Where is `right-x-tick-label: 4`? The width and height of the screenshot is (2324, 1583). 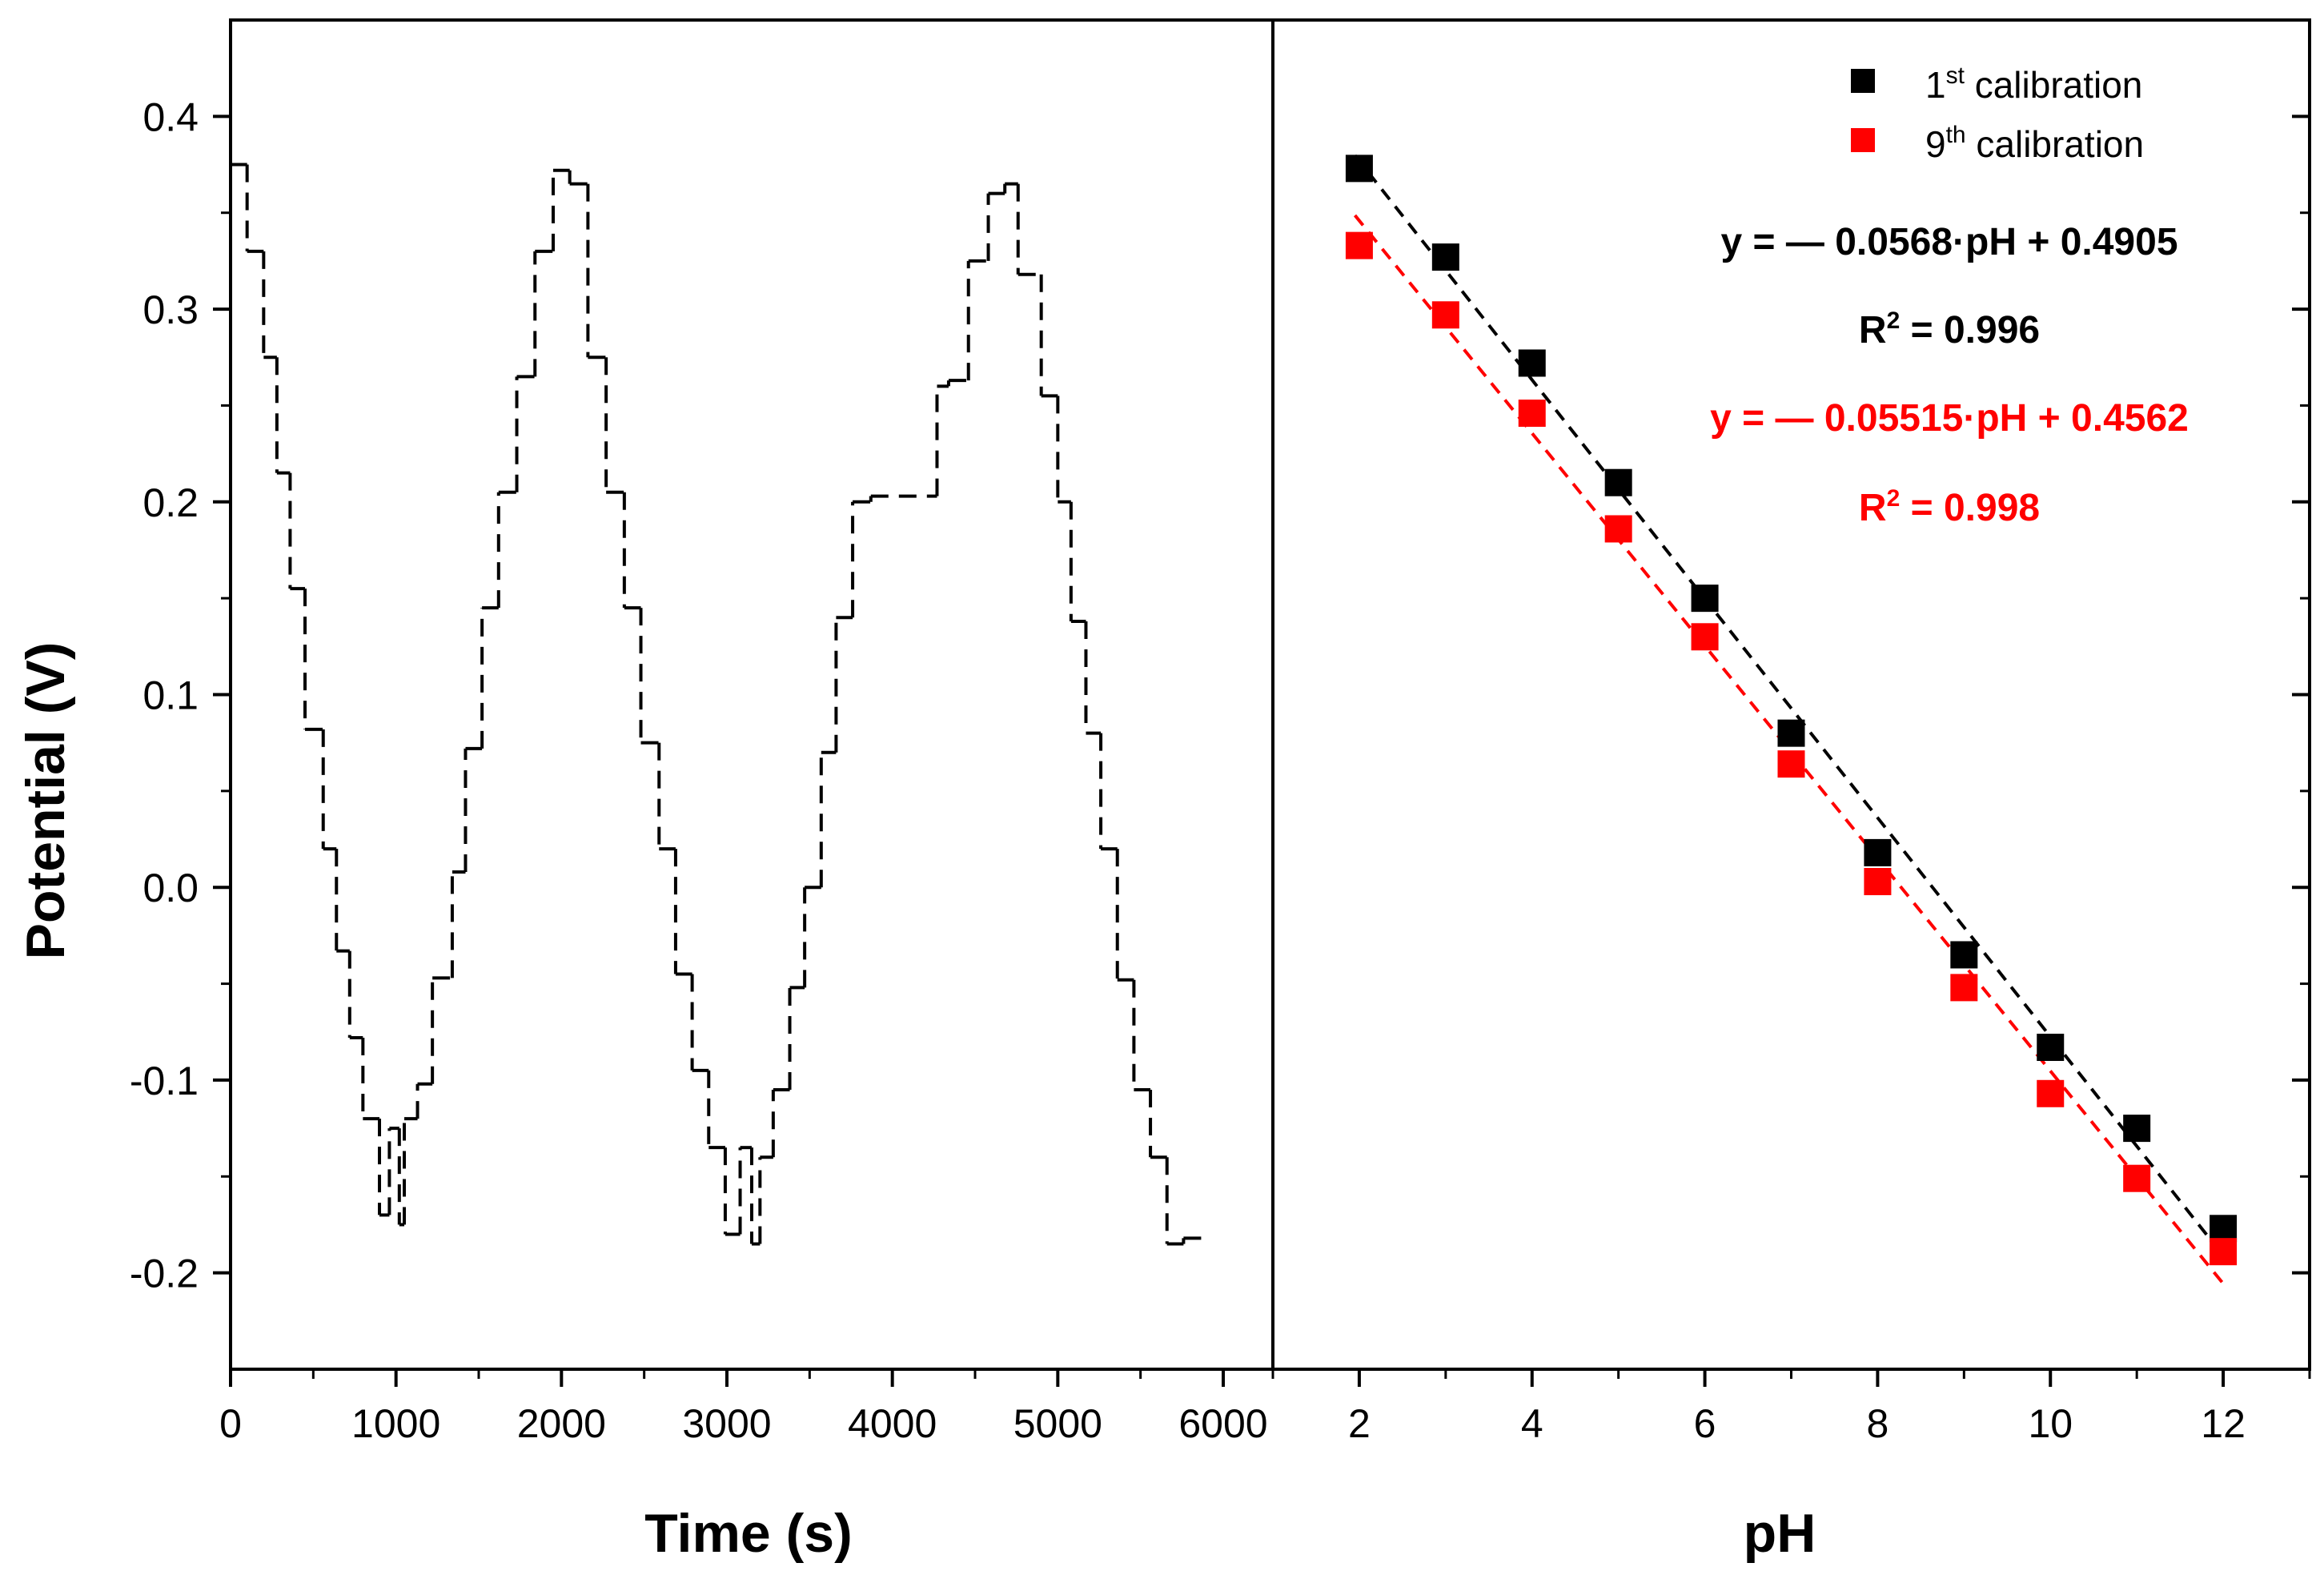
right-x-tick-label: 4 is located at coordinates (1532, 1423).